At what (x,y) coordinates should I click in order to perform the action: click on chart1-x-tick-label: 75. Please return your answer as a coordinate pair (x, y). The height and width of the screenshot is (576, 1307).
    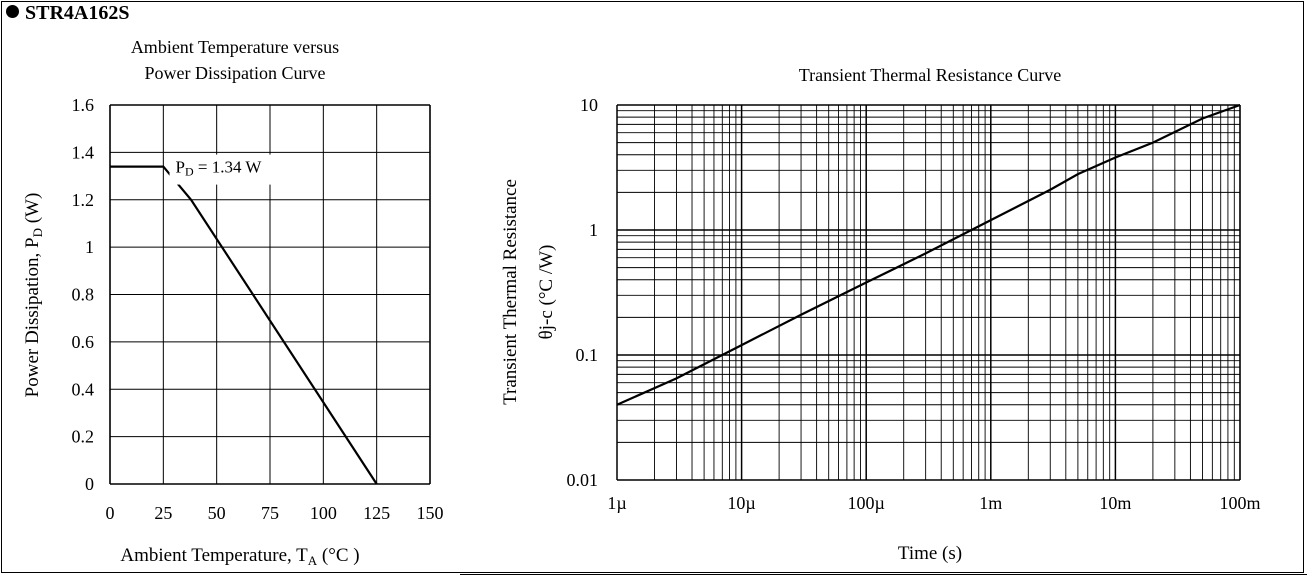
    Looking at the image, I should click on (270, 513).